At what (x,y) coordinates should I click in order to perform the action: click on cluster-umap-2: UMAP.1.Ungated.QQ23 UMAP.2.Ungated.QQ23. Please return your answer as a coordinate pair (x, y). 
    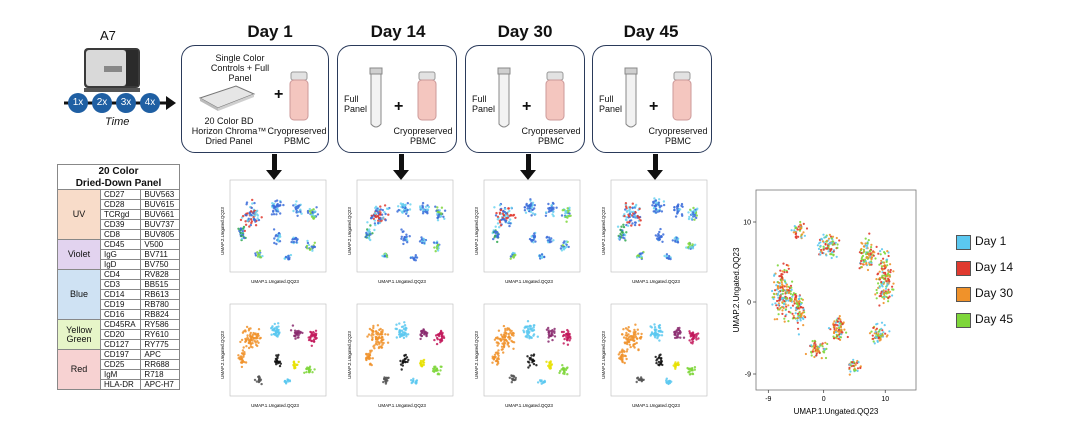
    Looking at the image, I should click on (400, 355).